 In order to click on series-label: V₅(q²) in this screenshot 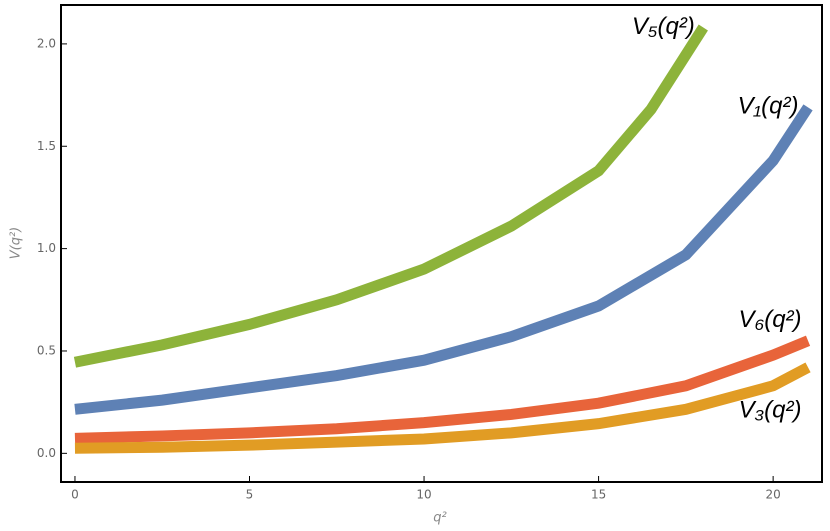, I will do `click(663, 26)`.